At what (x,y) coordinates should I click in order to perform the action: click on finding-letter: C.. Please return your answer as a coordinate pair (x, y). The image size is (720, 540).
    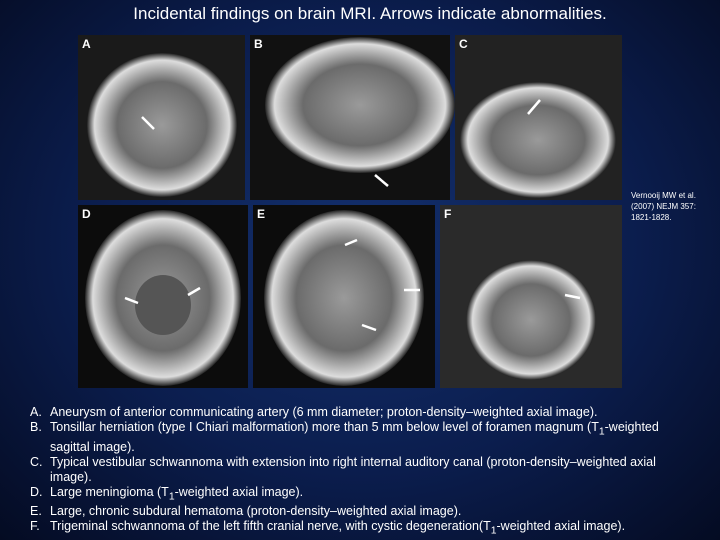
    Looking at the image, I should click on (36, 461).